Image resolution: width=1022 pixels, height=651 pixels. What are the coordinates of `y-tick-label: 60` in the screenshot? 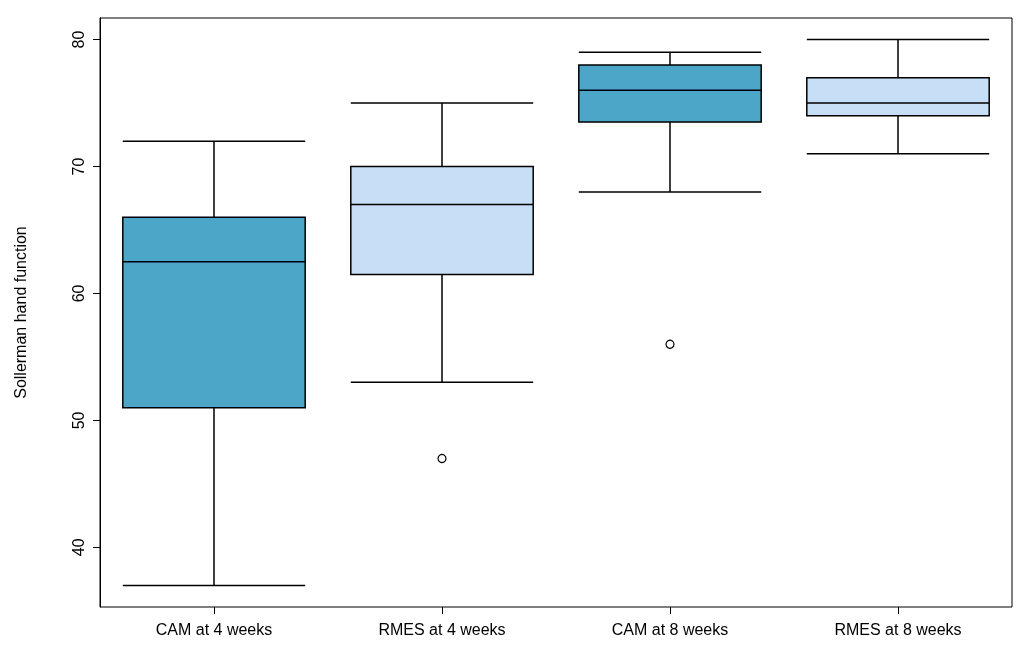 It's located at (78, 293).